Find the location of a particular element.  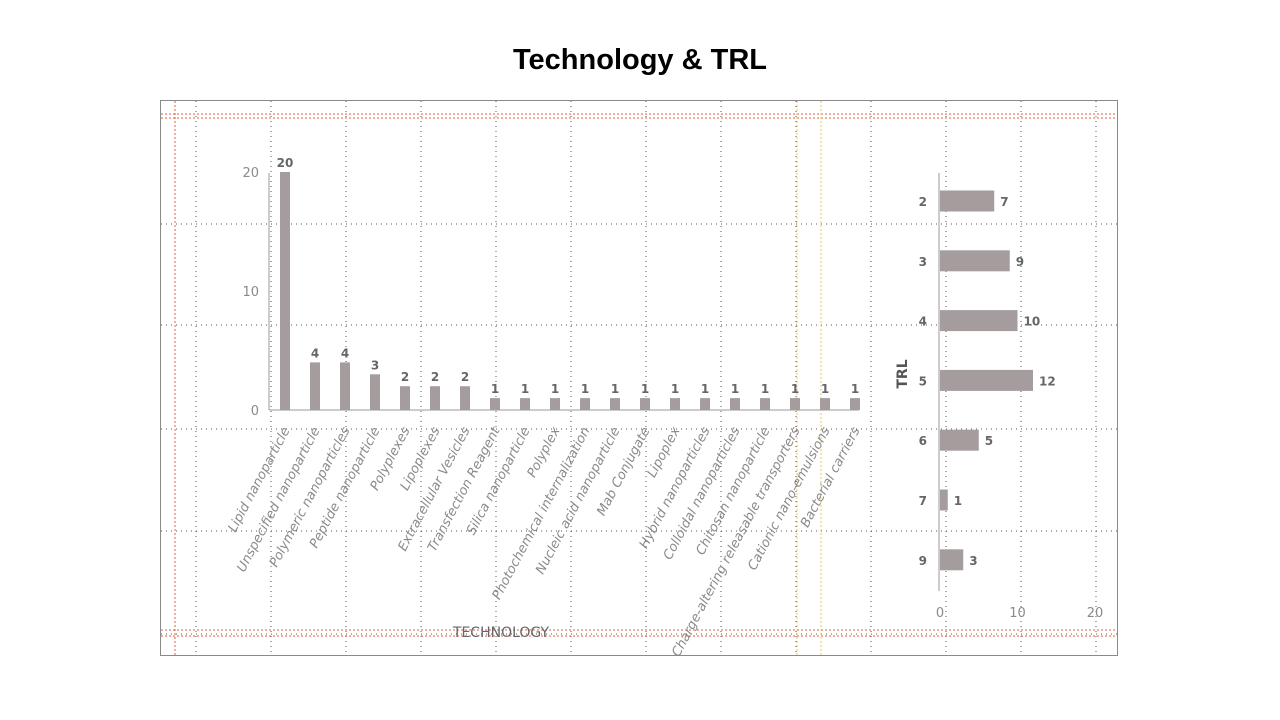

y-tick-label: 20 is located at coordinates (250, 173).